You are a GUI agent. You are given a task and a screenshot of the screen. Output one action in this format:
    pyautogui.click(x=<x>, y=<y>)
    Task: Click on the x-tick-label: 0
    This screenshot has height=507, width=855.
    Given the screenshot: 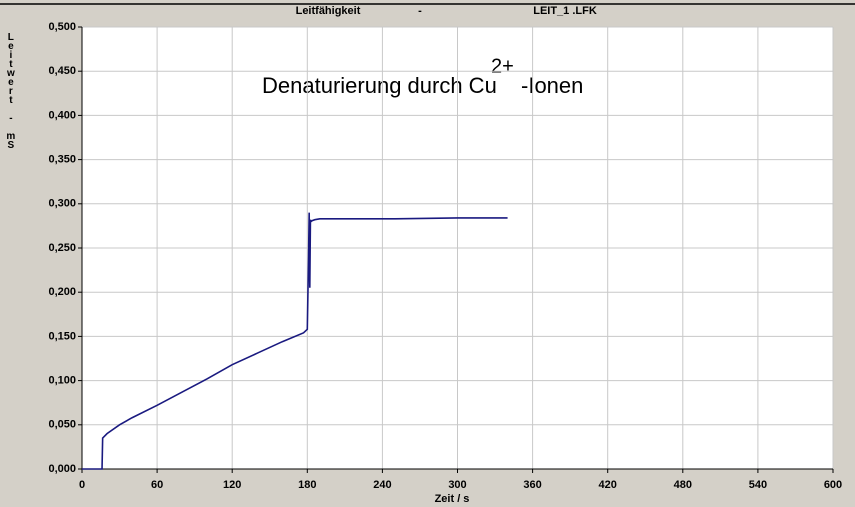 What is the action you would take?
    pyautogui.click(x=82, y=485)
    